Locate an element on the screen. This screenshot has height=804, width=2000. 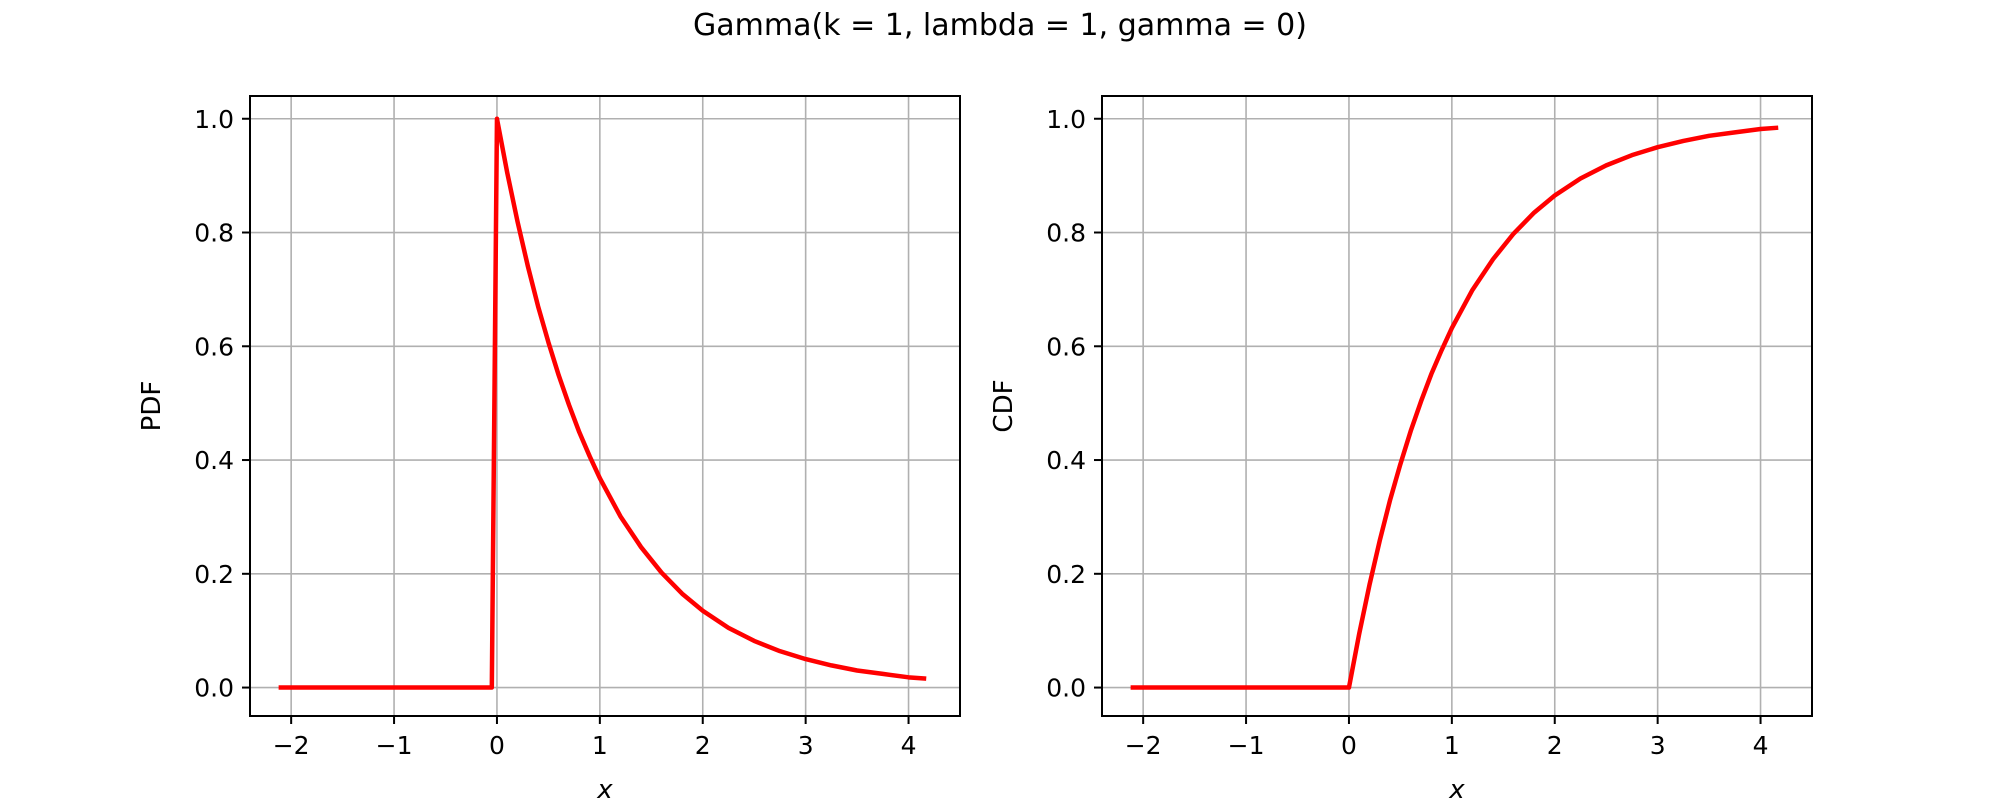
y-axis-label: PDF is located at coordinates (152, 406).